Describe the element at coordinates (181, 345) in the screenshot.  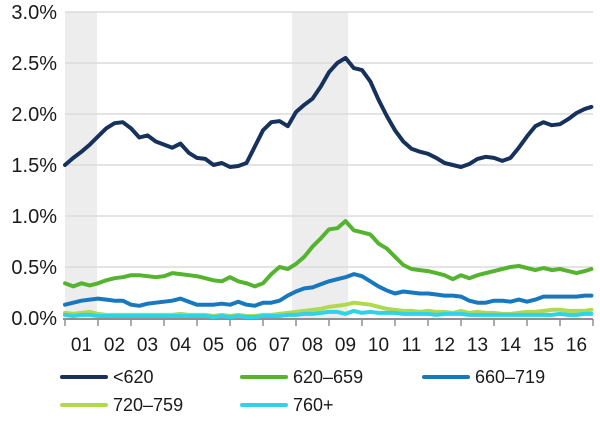
I see `x-tick-label: 04` at that location.